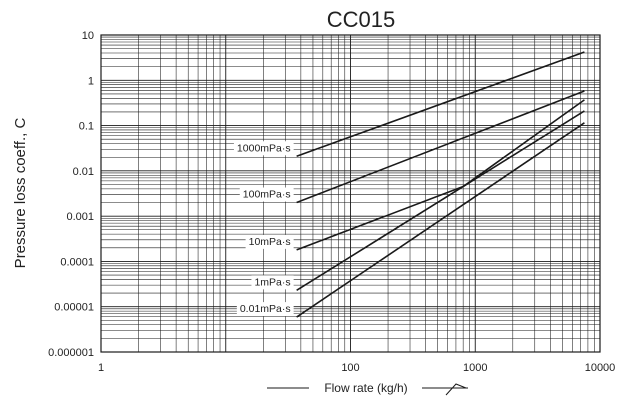 The height and width of the screenshot is (403, 624). I want to click on x-tick-label: 1, so click(101, 368).